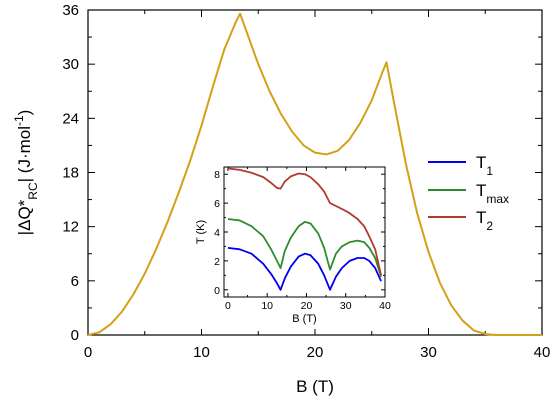 The image size is (550, 407). What do you see at coordinates (489, 171) in the screenshot?
I see `legend-label-sub: 1` at bounding box center [489, 171].